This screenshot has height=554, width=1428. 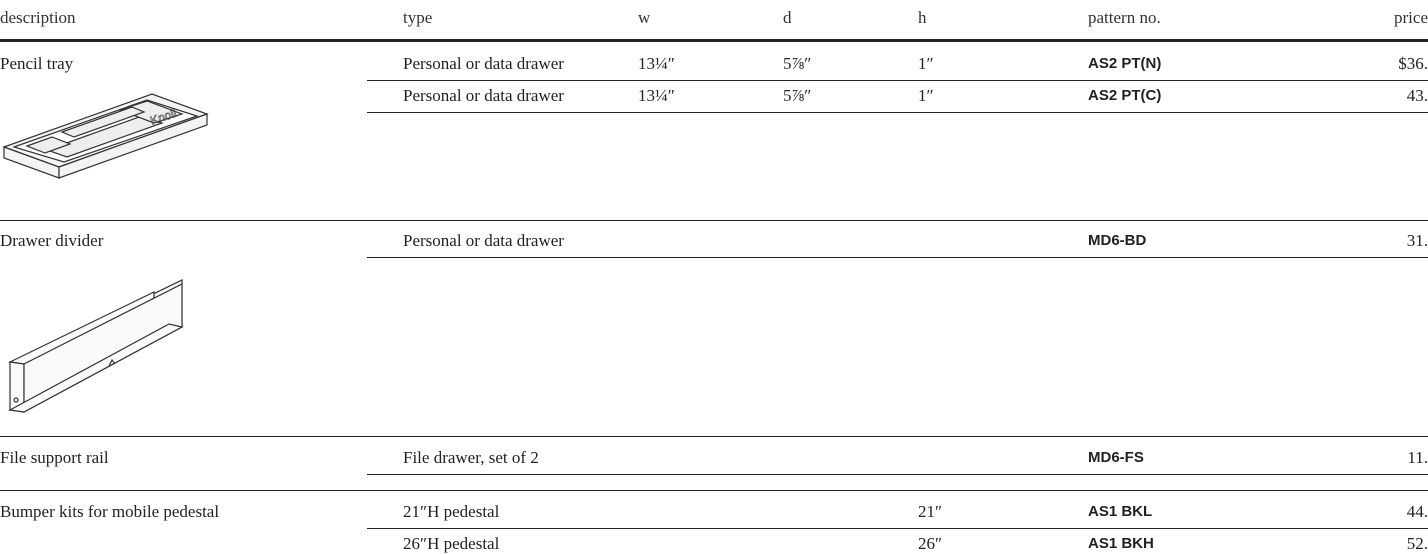 What do you see at coordinates (52, 240) in the screenshot?
I see `item-description: Drawer divider` at bounding box center [52, 240].